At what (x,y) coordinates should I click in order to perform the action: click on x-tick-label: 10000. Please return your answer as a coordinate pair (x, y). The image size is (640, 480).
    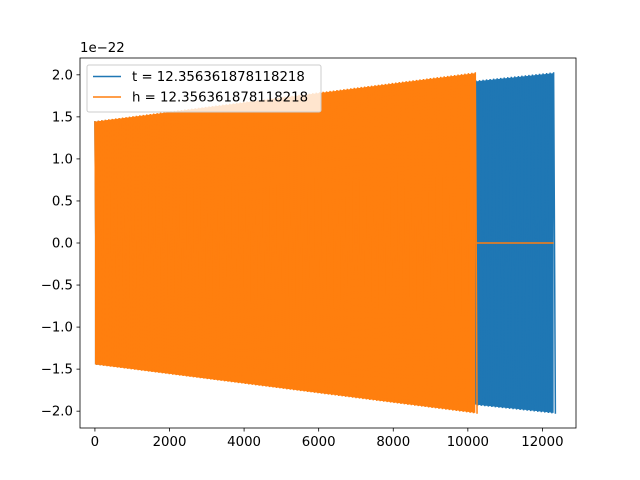
    Looking at the image, I should click on (468, 442).